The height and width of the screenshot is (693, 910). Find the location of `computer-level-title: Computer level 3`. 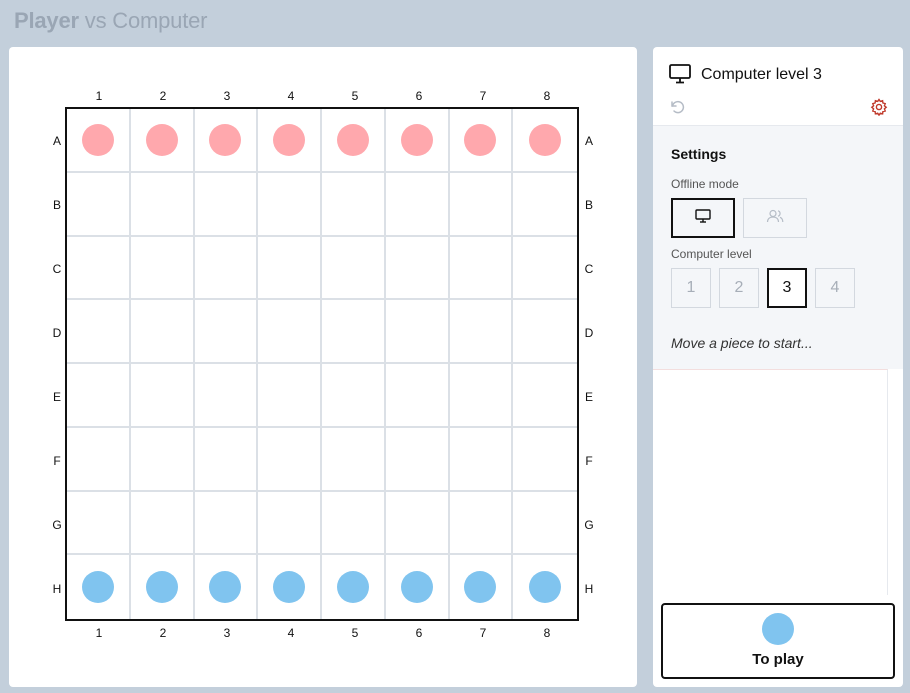

computer-level-title: Computer level 3 is located at coordinates (761, 74).